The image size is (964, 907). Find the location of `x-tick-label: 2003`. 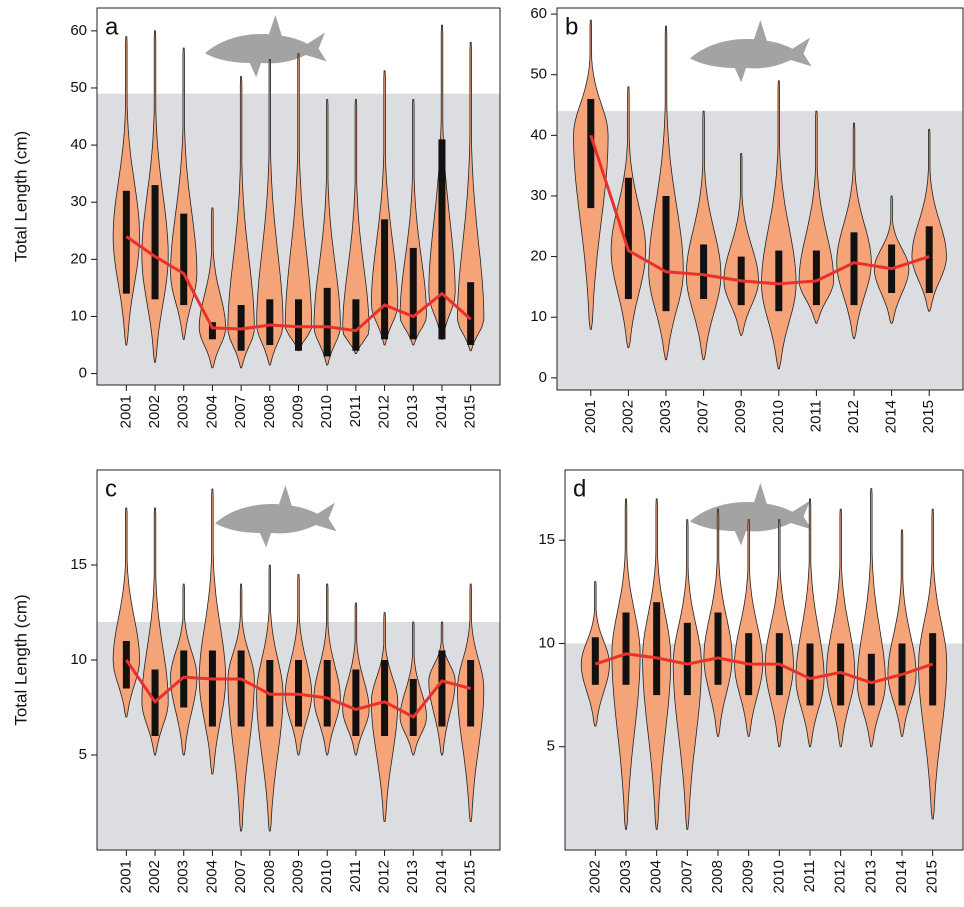

x-tick-label: 2003 is located at coordinates (183, 876).